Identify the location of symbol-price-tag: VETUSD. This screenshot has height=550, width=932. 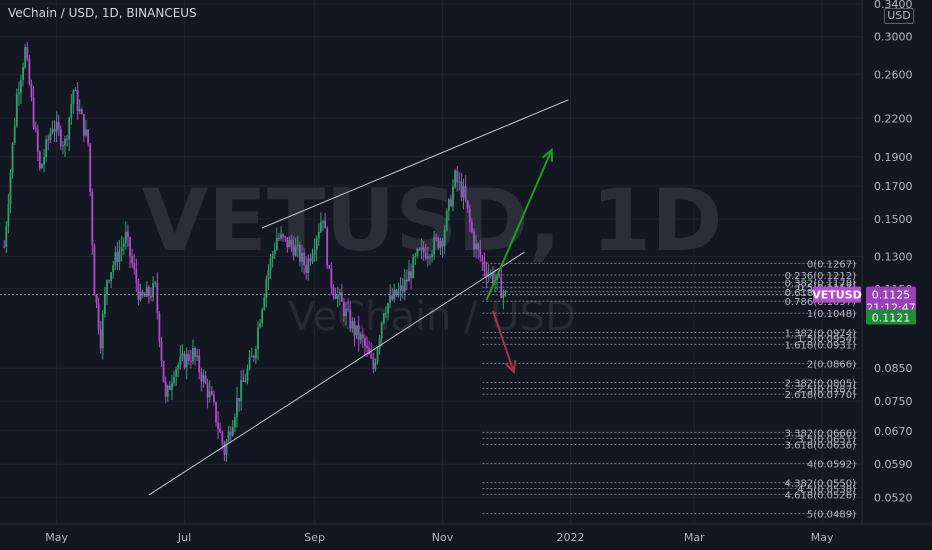
(837, 294).